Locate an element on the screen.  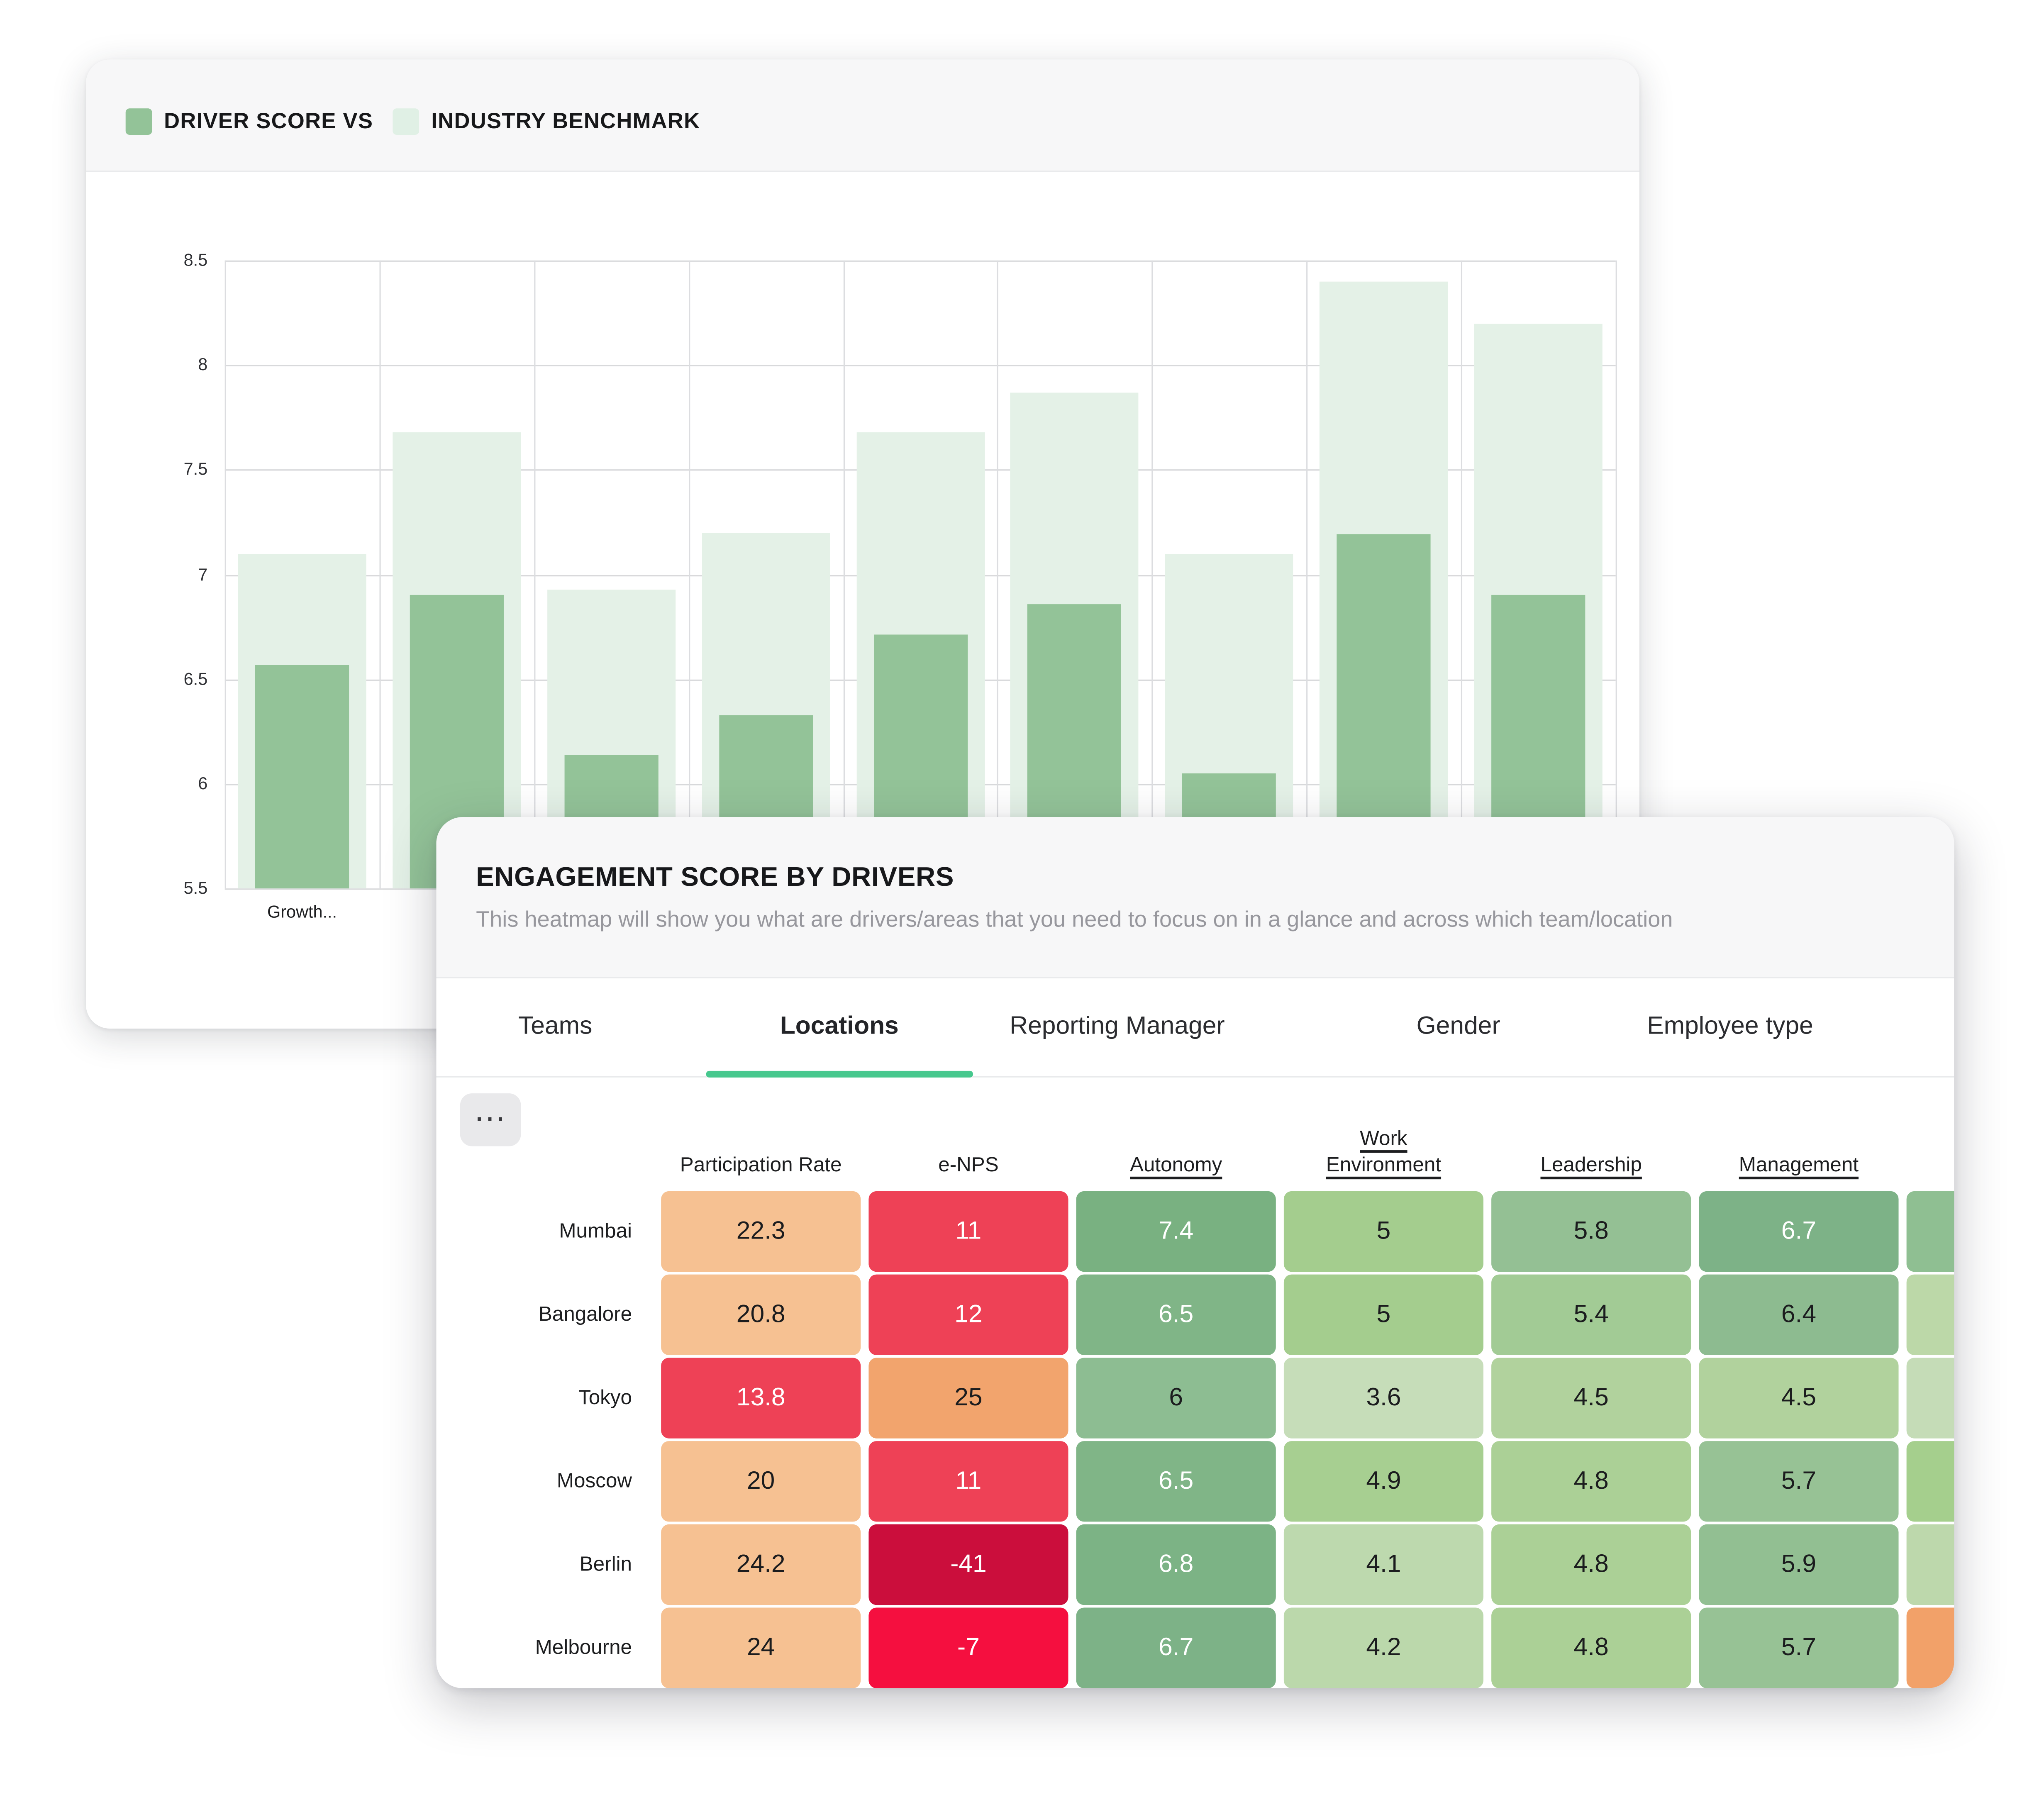
heatmap-cell: 6 is located at coordinates (1176, 1398).